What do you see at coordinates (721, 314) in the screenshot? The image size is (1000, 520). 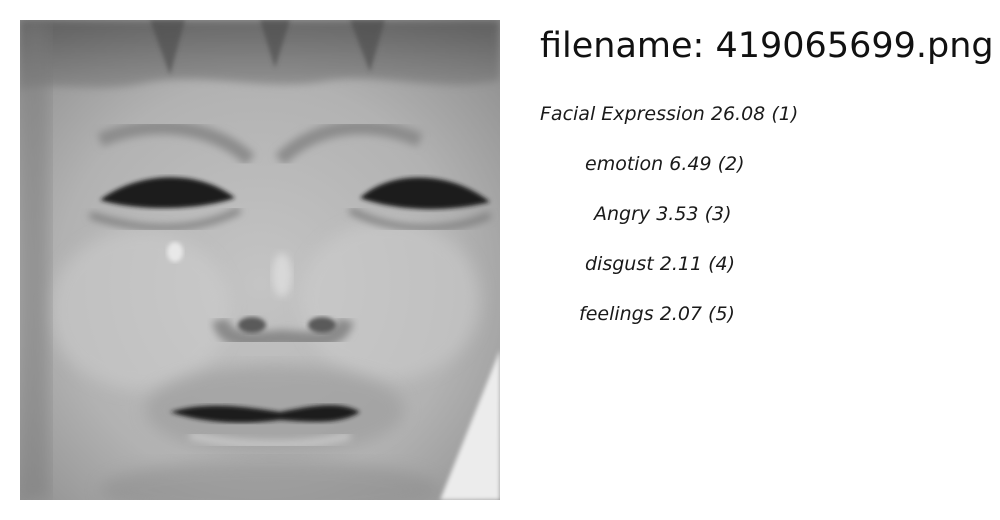 I see `label-rank: (5)` at bounding box center [721, 314].